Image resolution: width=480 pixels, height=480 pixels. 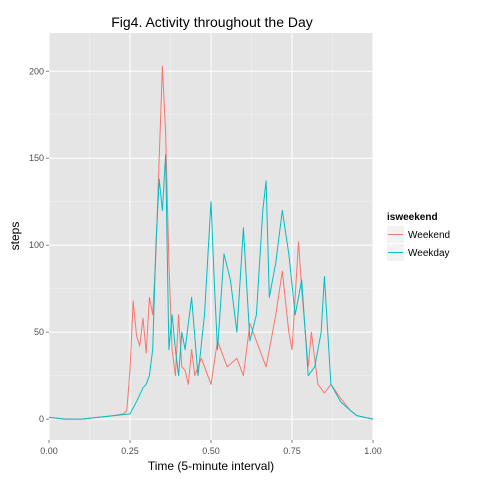 I want to click on legend-title: isweekend, so click(x=412, y=217).